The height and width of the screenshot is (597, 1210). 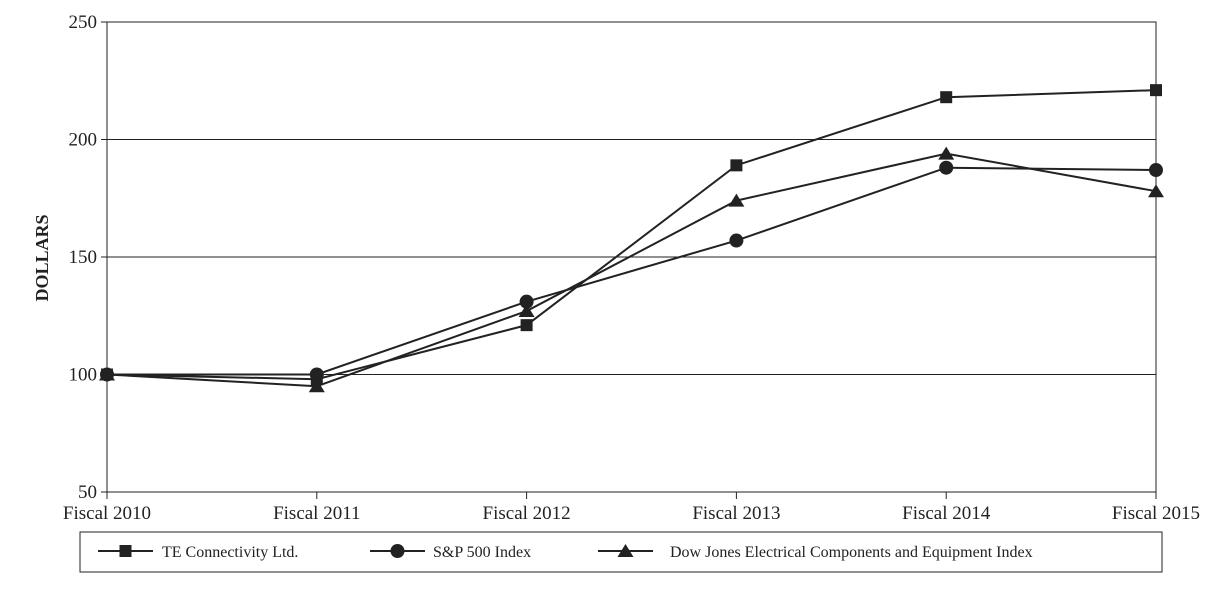 What do you see at coordinates (316, 513) in the screenshot?
I see `x-tick-label: Fiscal 2011` at bounding box center [316, 513].